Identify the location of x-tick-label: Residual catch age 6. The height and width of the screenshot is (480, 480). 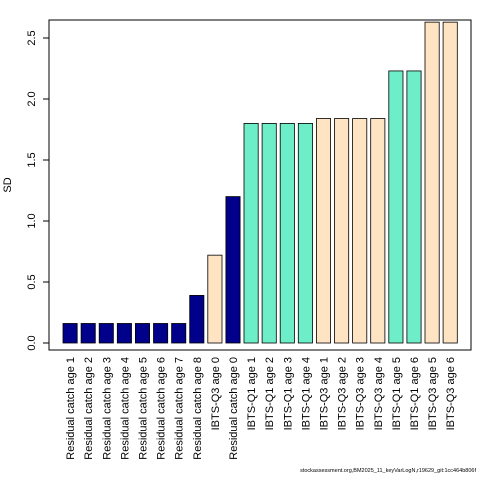
(162, 408).